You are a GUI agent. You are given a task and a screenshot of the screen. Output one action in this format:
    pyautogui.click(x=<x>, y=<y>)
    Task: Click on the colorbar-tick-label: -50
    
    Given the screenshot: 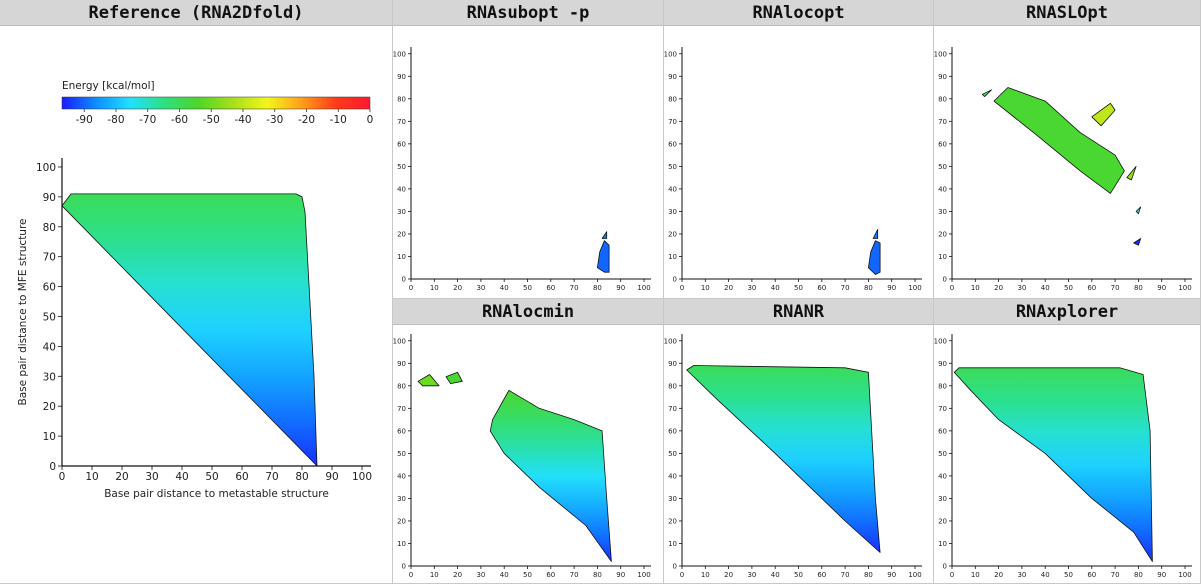 What is the action you would take?
    pyautogui.click(x=211, y=120)
    